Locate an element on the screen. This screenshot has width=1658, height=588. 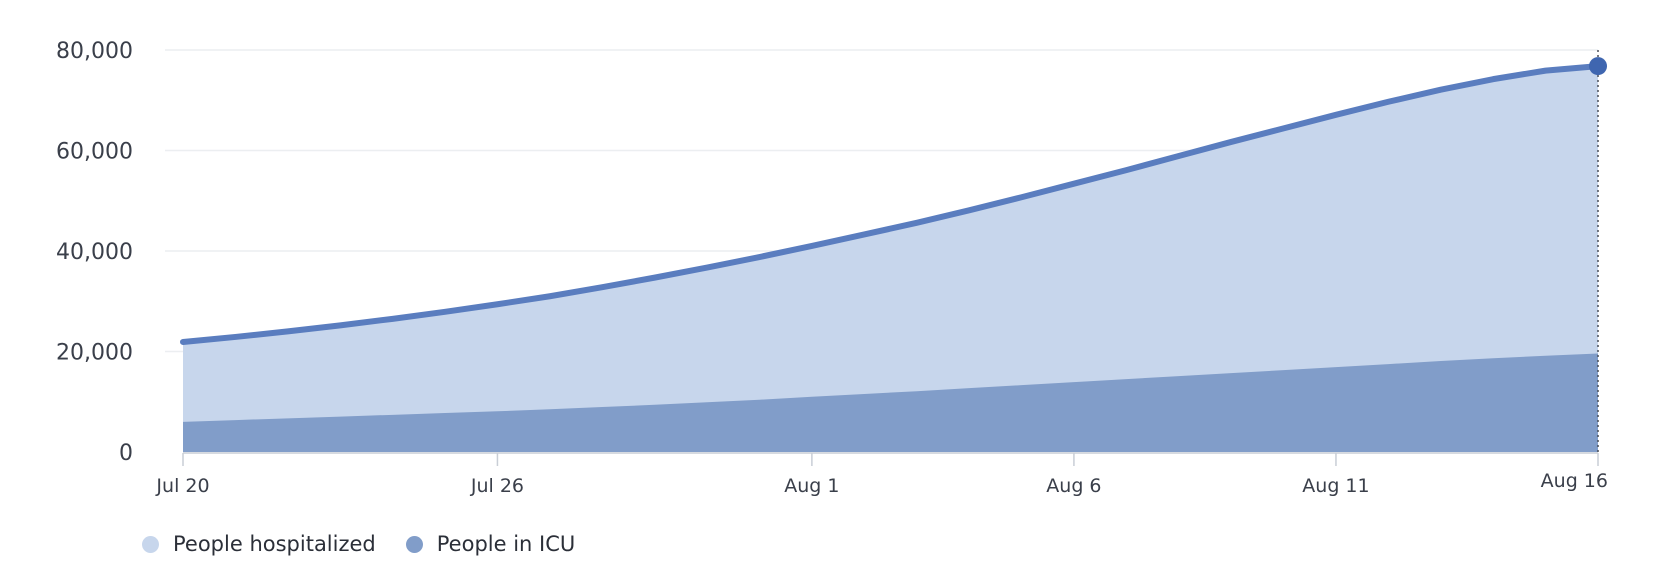
y-tick-label: 80,000 is located at coordinates (94, 51).